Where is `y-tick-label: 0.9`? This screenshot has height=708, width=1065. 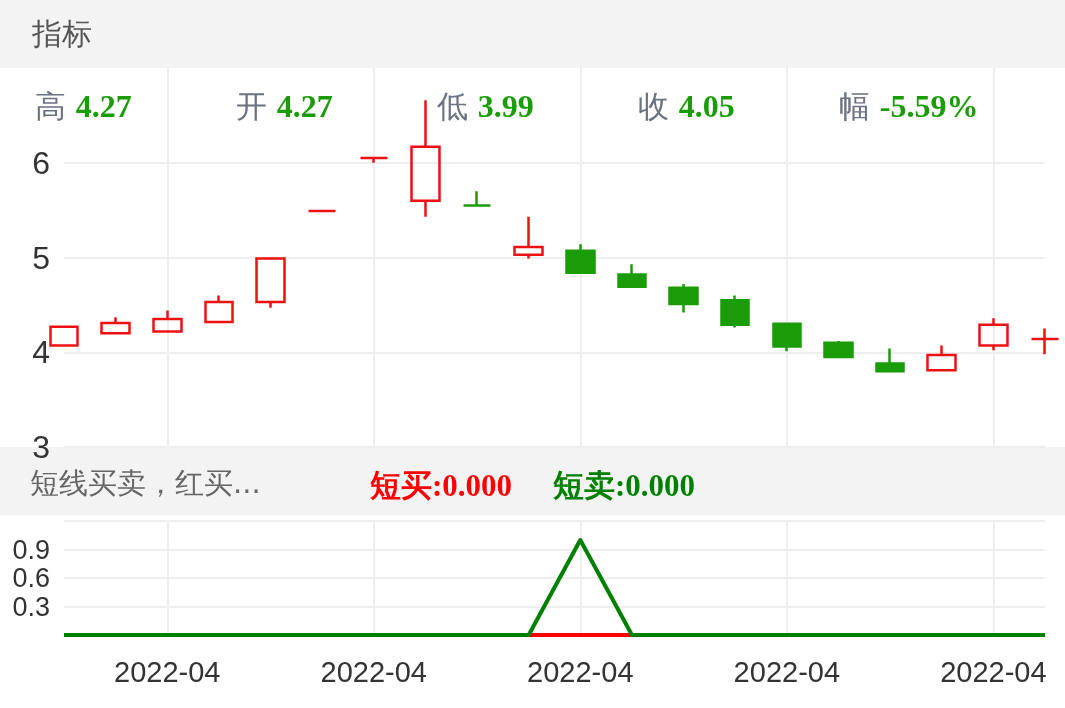
y-tick-label: 0.9 is located at coordinates (31, 549).